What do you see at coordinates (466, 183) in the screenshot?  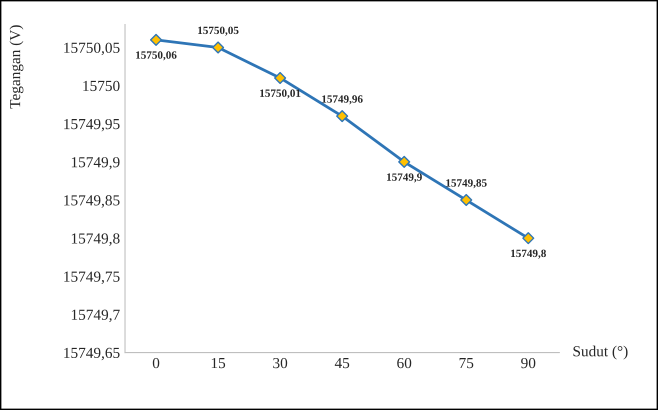 I see `data-label: 15749,85` at bounding box center [466, 183].